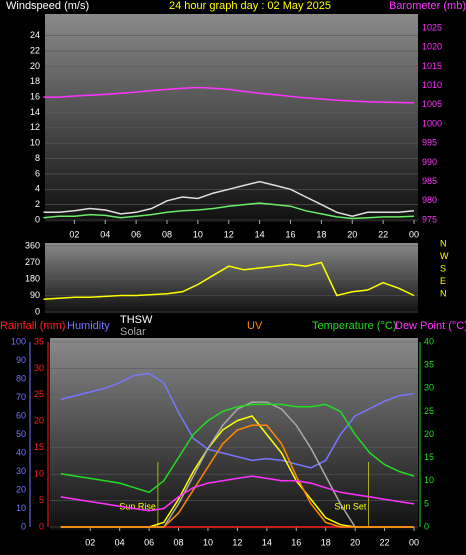 The width and height of the screenshot is (466, 555). I want to click on y2-tick-label: 40, so click(429, 341).